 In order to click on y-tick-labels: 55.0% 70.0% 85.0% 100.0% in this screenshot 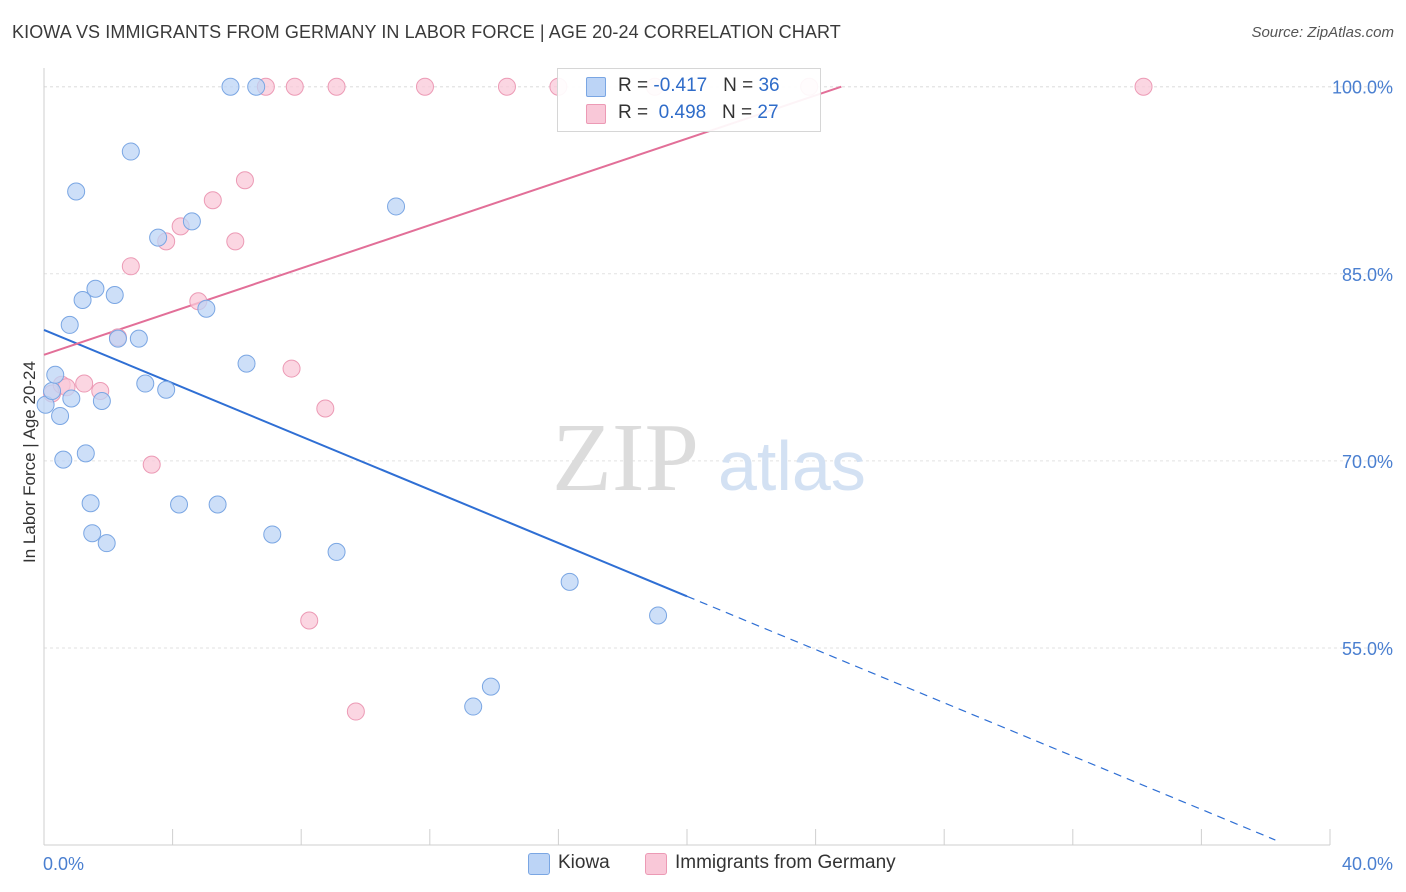, I will do `click(1362, 368)`.